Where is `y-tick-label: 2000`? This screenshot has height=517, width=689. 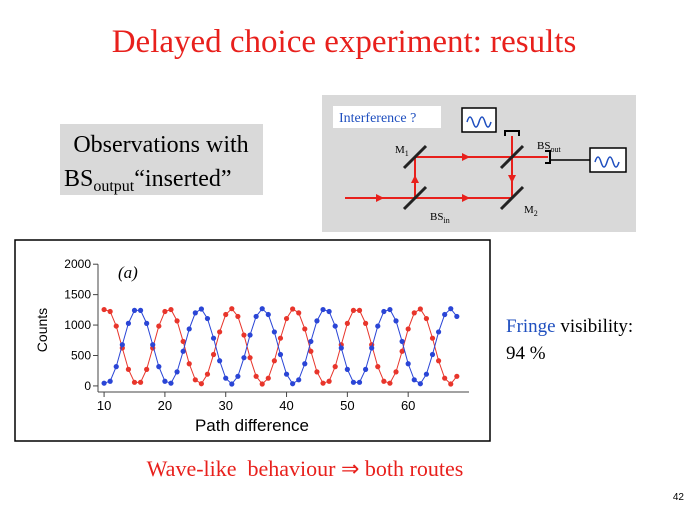 y-tick-label: 2000 is located at coordinates (77, 264).